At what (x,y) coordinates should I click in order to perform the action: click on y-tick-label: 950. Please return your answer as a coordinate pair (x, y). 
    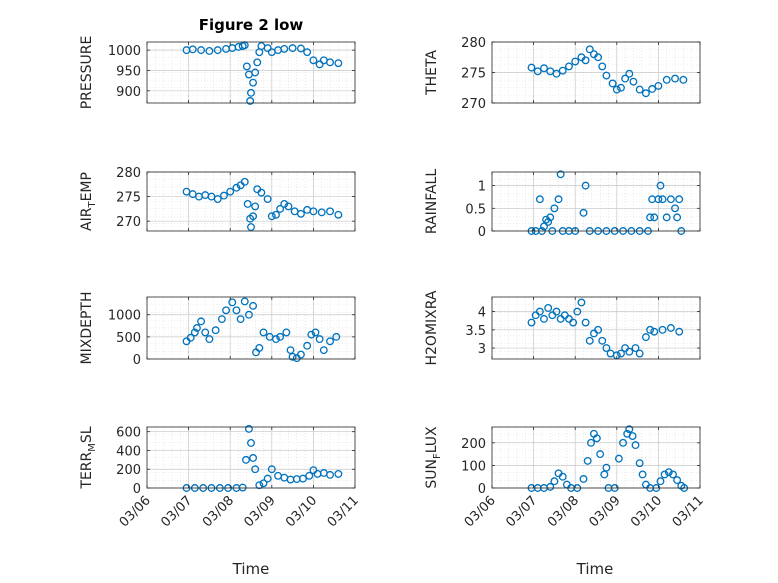
    Looking at the image, I should click on (128, 71).